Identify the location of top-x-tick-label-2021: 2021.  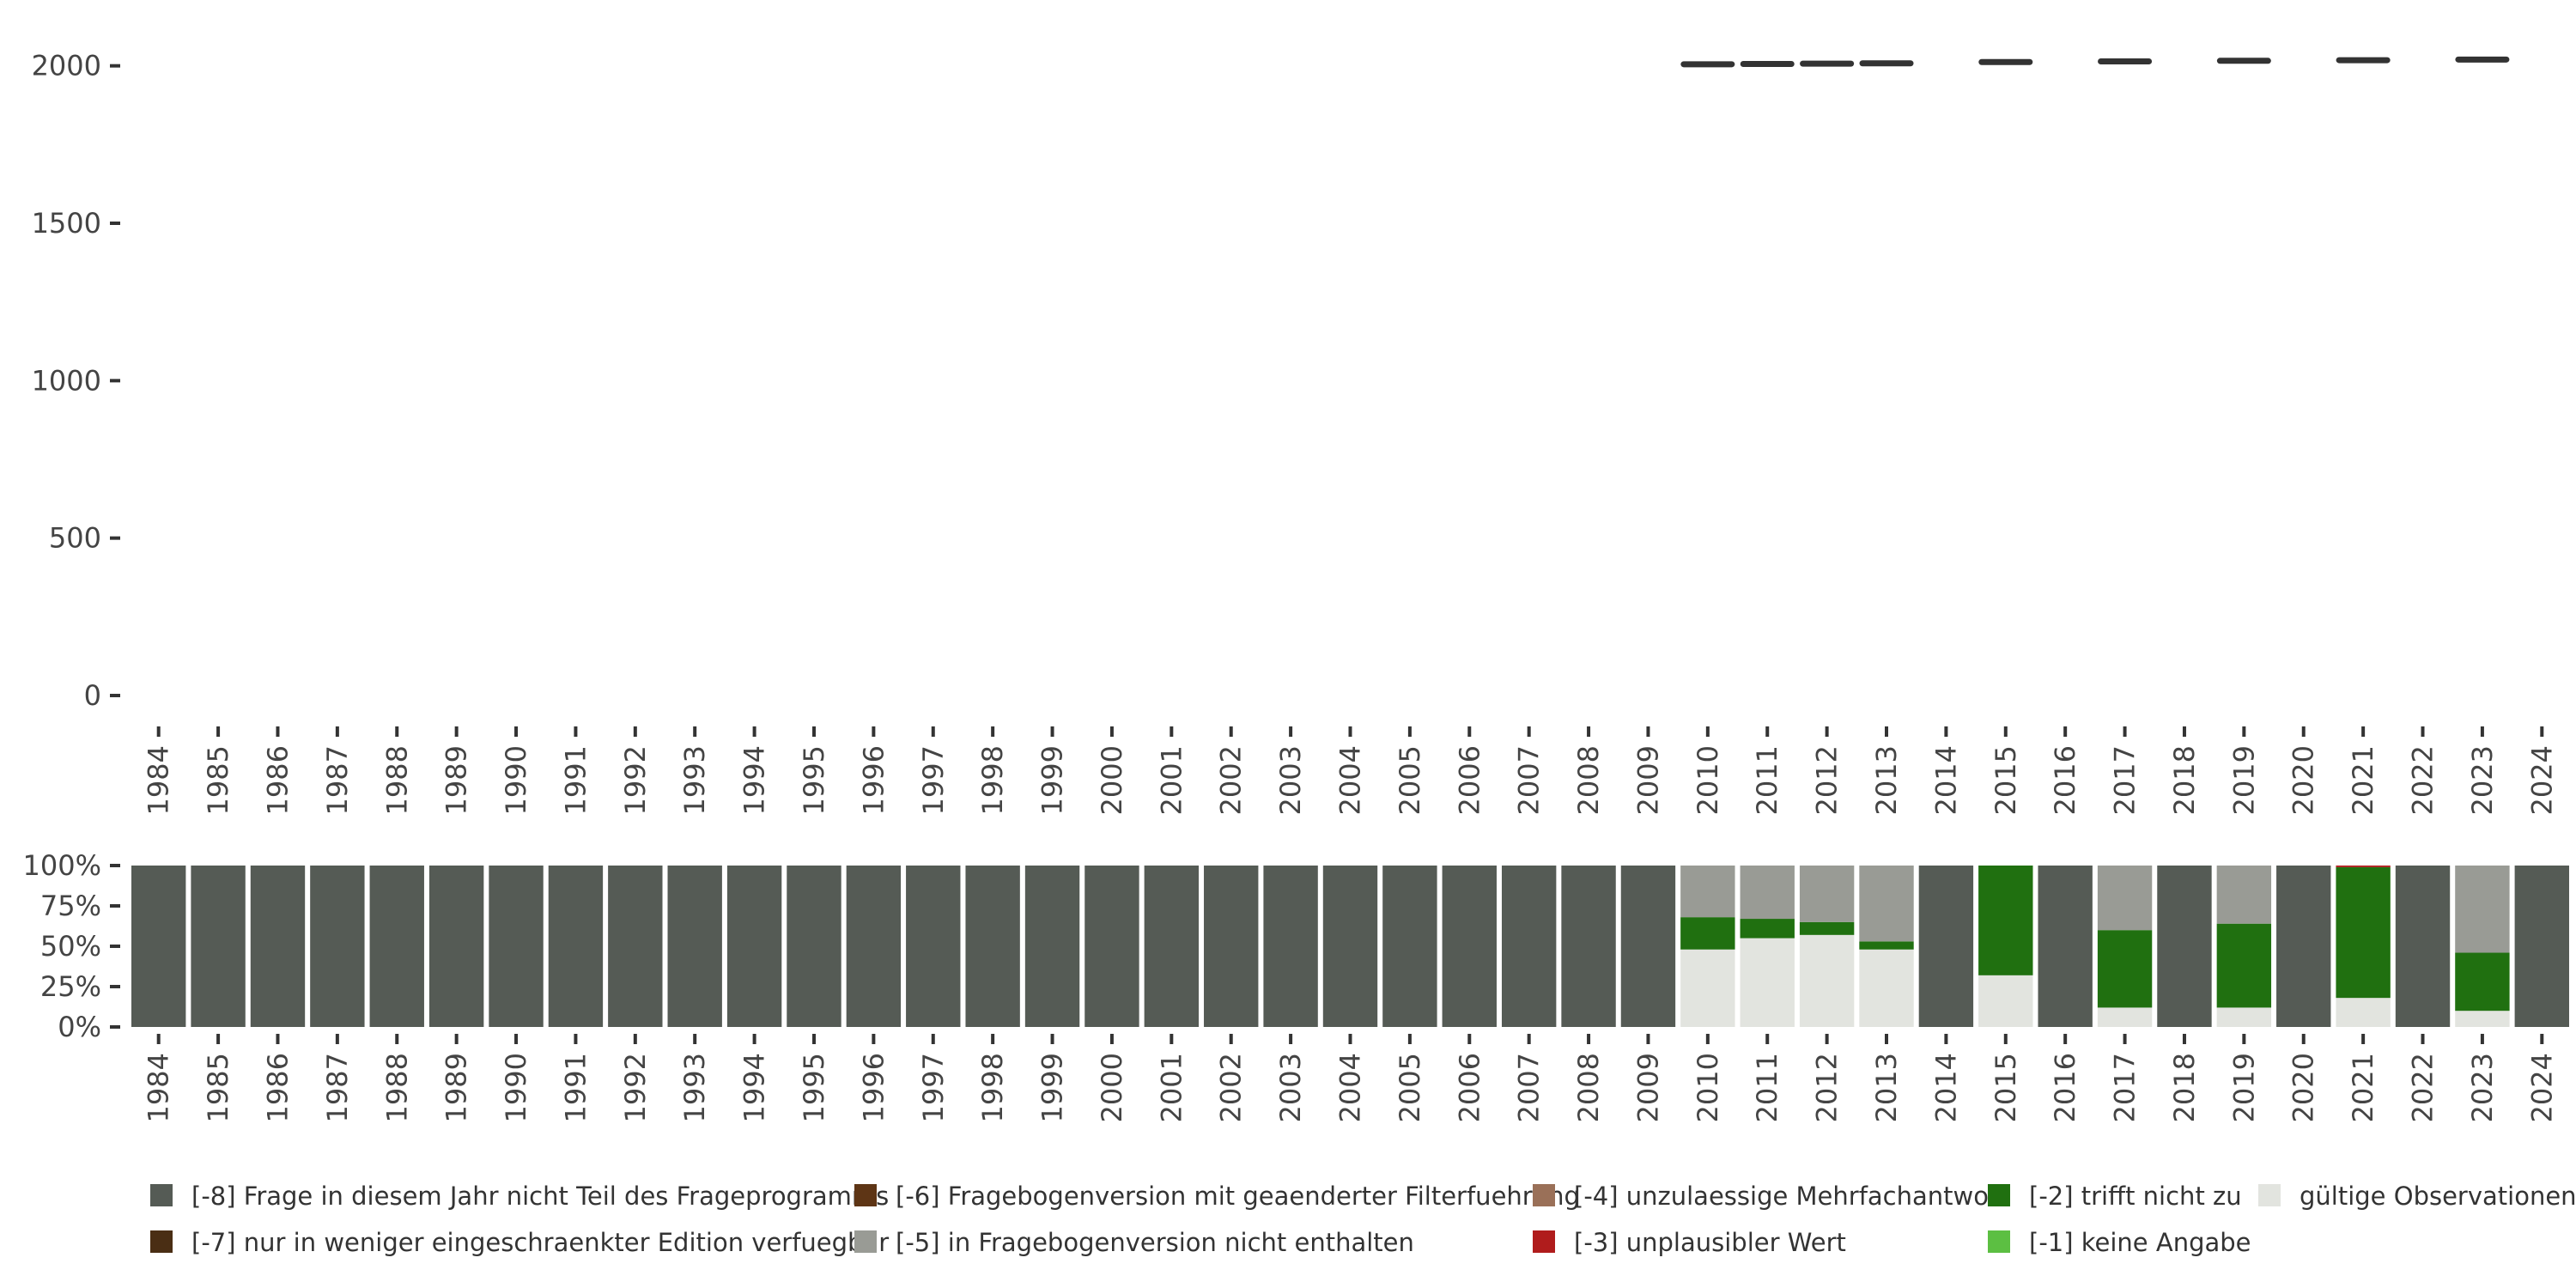
(2363, 780).